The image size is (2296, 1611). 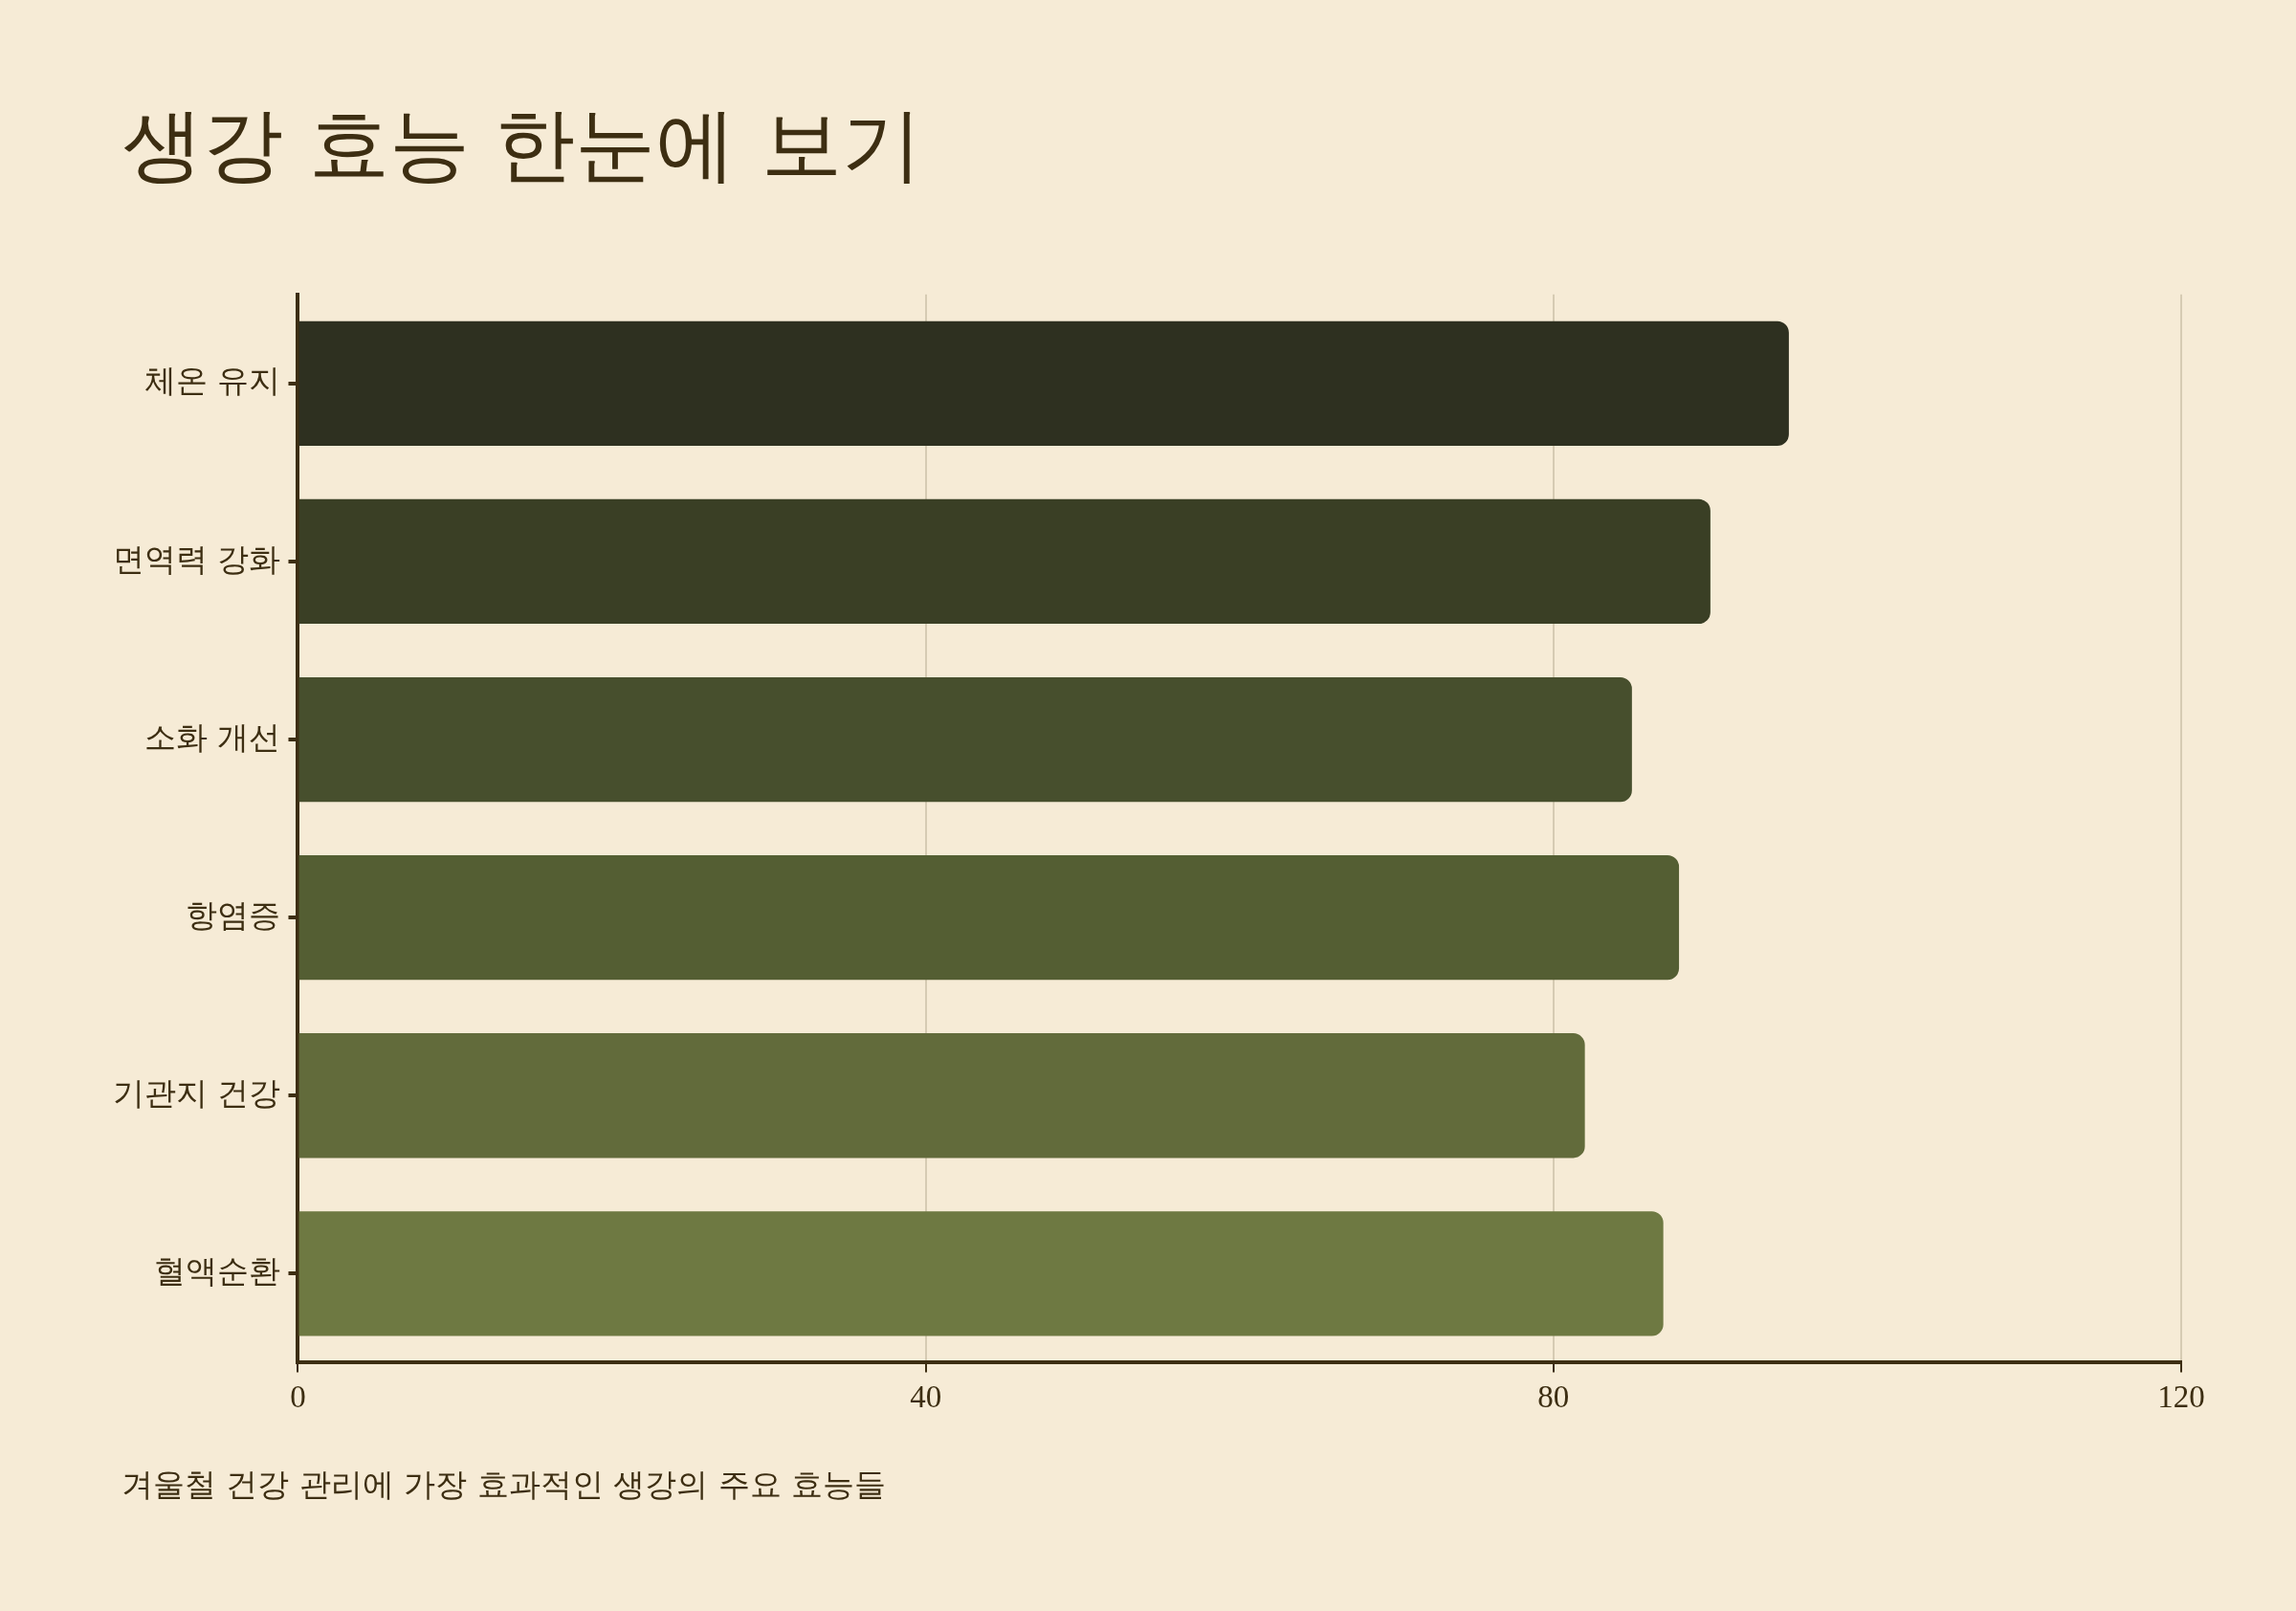 I want to click on text: 겨울철 건강 관리에 가장 효과적인 생강의 주요 효능들, so click(x=504, y=1485).